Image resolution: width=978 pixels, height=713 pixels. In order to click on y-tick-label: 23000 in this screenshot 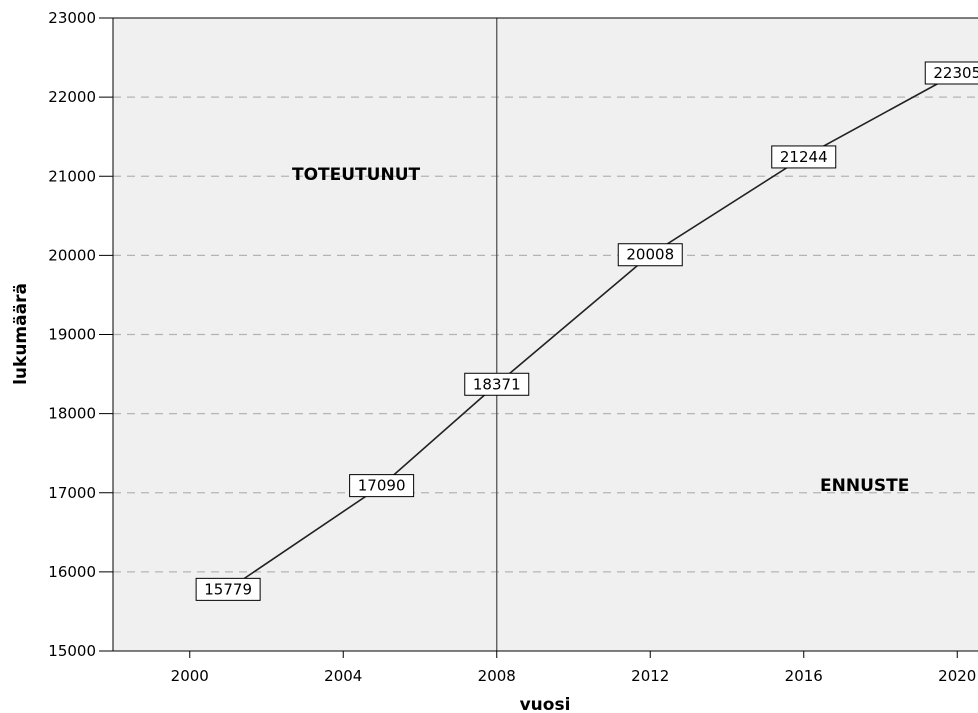, I will do `click(72, 18)`.